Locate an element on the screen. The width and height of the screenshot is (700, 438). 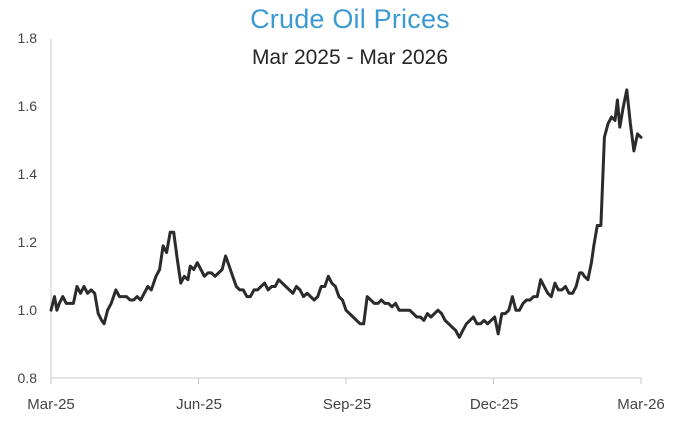
y-tick-label: 1.2 is located at coordinates (27, 242).